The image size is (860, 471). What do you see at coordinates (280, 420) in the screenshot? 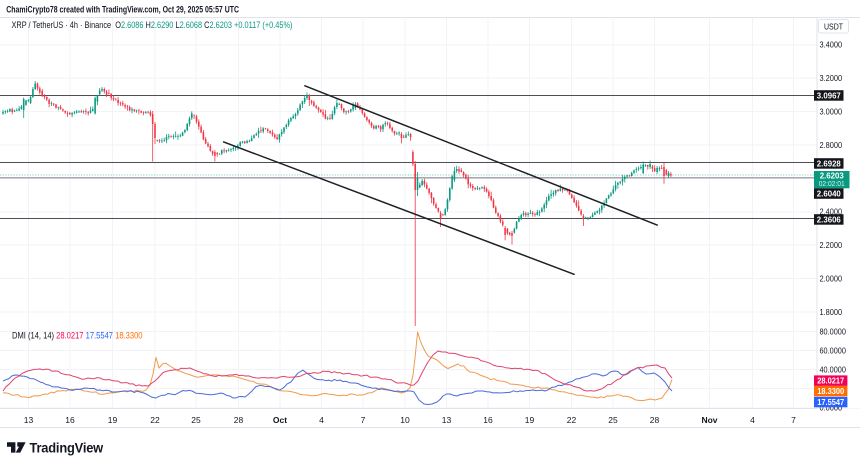
I see `svg-text: Oct` at bounding box center [280, 420].